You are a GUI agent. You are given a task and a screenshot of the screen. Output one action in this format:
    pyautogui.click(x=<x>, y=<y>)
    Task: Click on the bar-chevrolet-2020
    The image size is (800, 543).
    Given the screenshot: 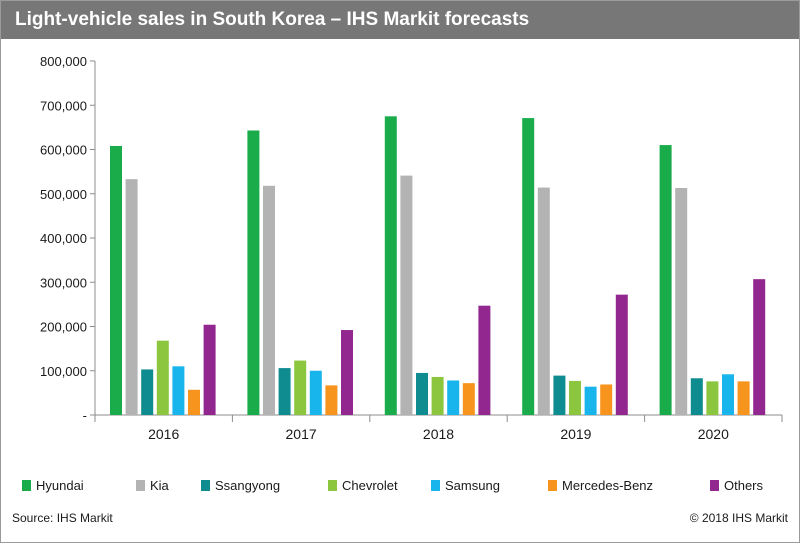 What is the action you would take?
    pyautogui.click(x=712, y=398)
    